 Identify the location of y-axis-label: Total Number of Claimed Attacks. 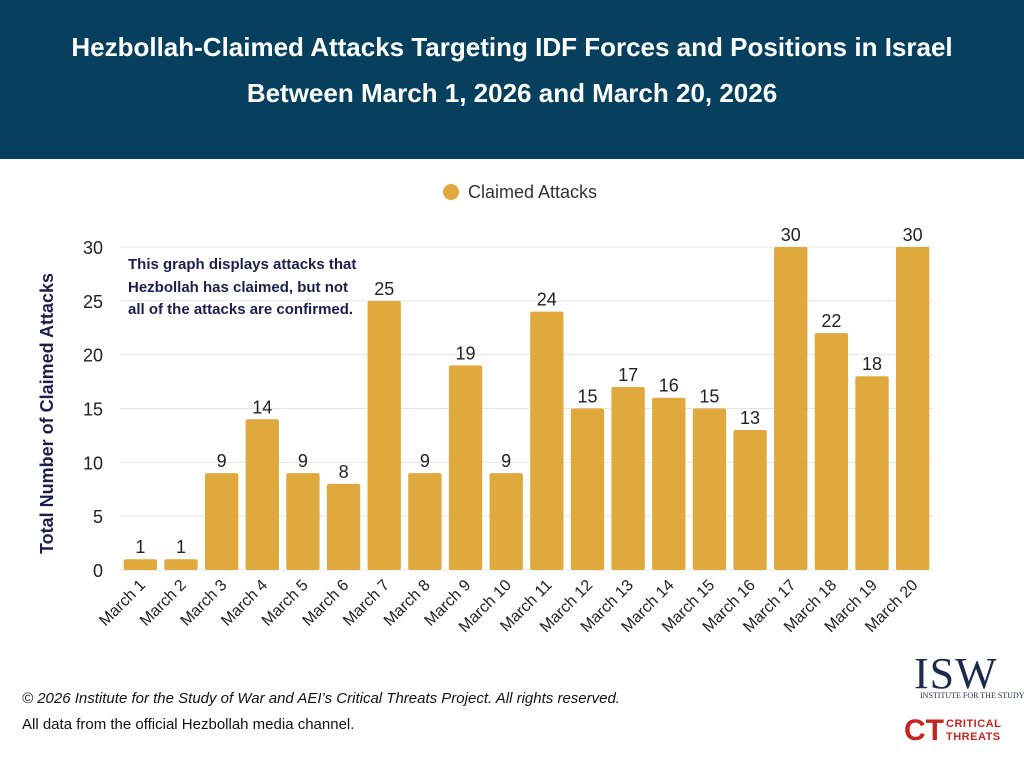
(47, 413).